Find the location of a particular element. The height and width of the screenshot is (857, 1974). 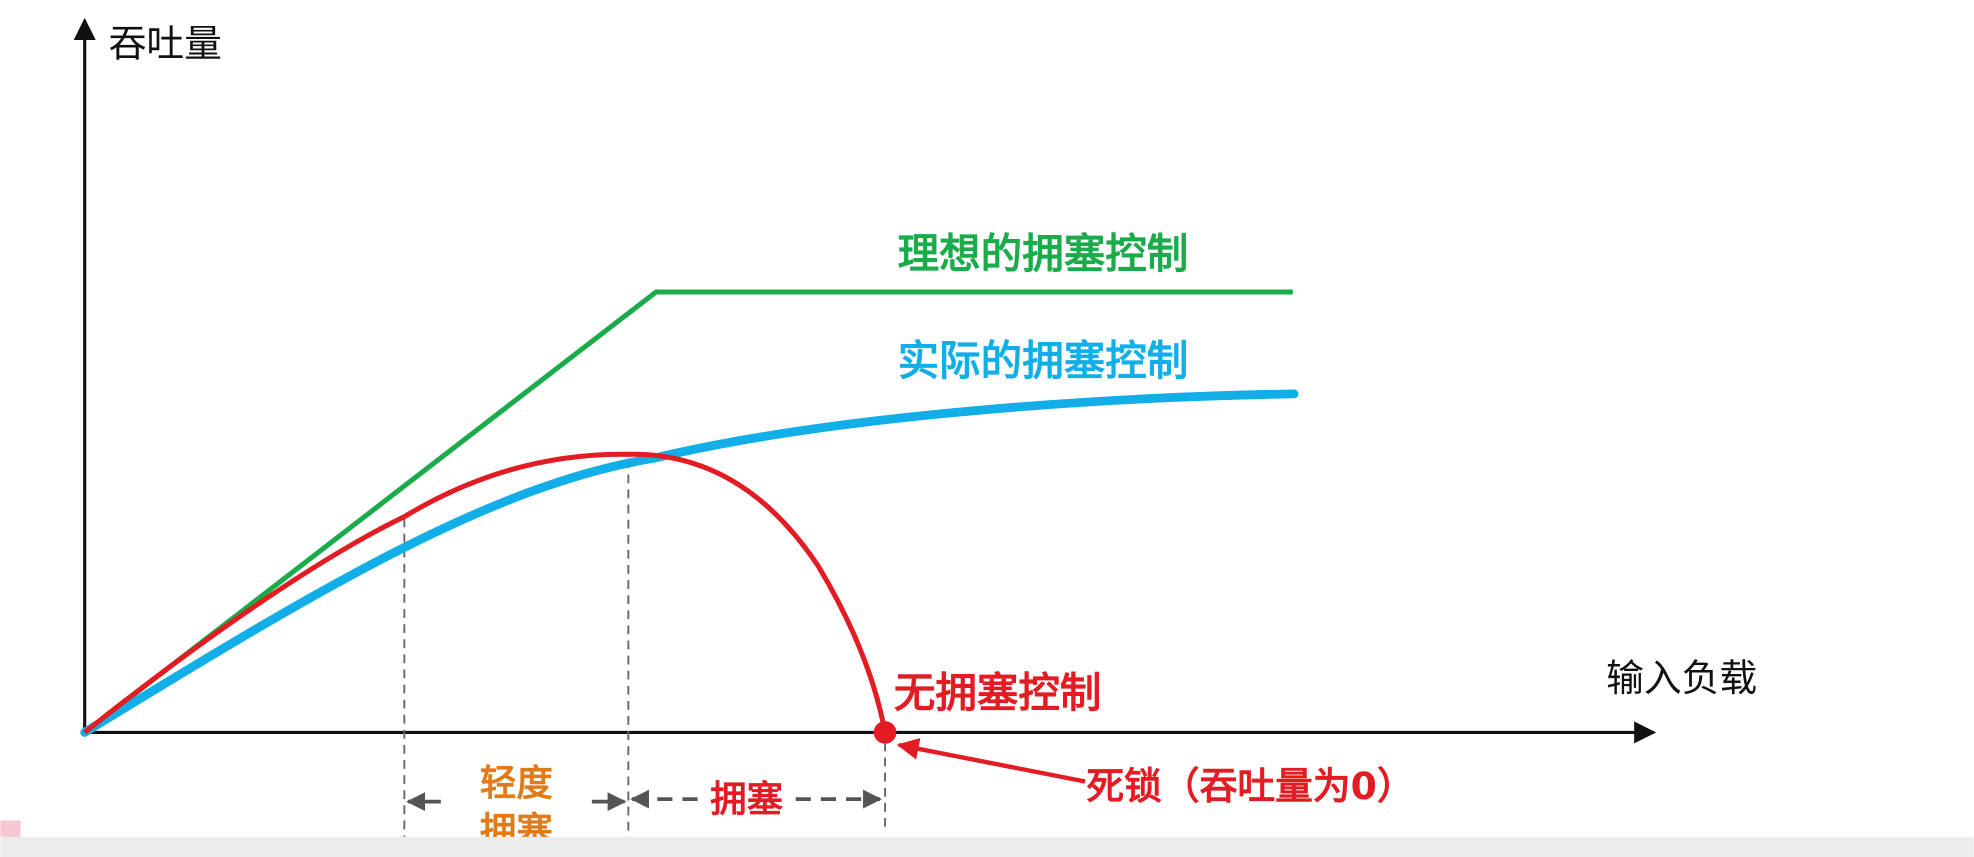

no-control-label: 无拥塞控制 is located at coordinates (998, 692).